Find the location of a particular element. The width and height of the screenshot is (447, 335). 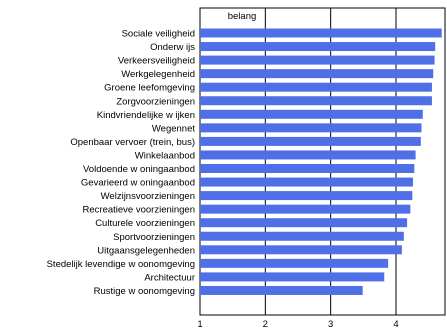

category-label: Stedelijk levendige w oonomgeving is located at coordinates (121, 264).